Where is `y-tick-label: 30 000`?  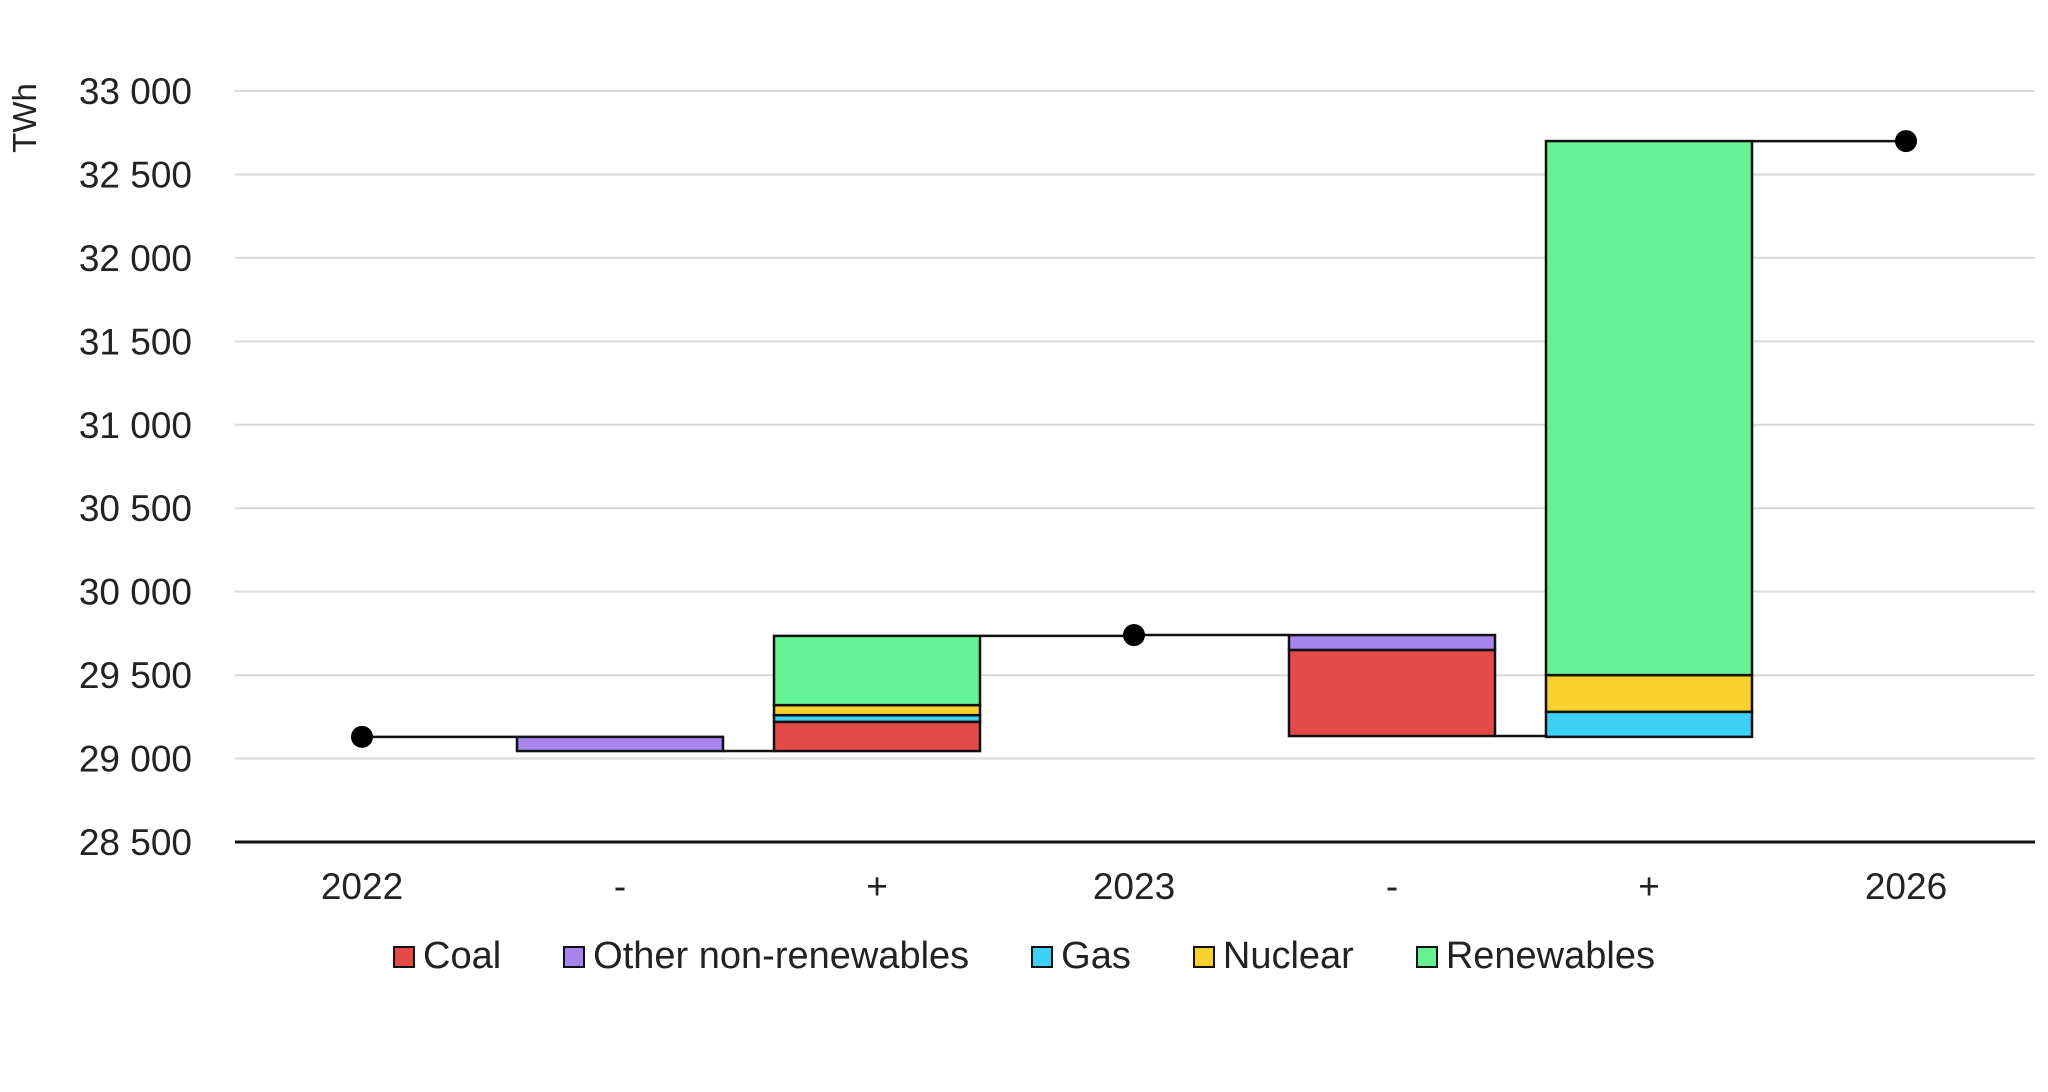
y-tick-label: 30 000 is located at coordinates (135, 592).